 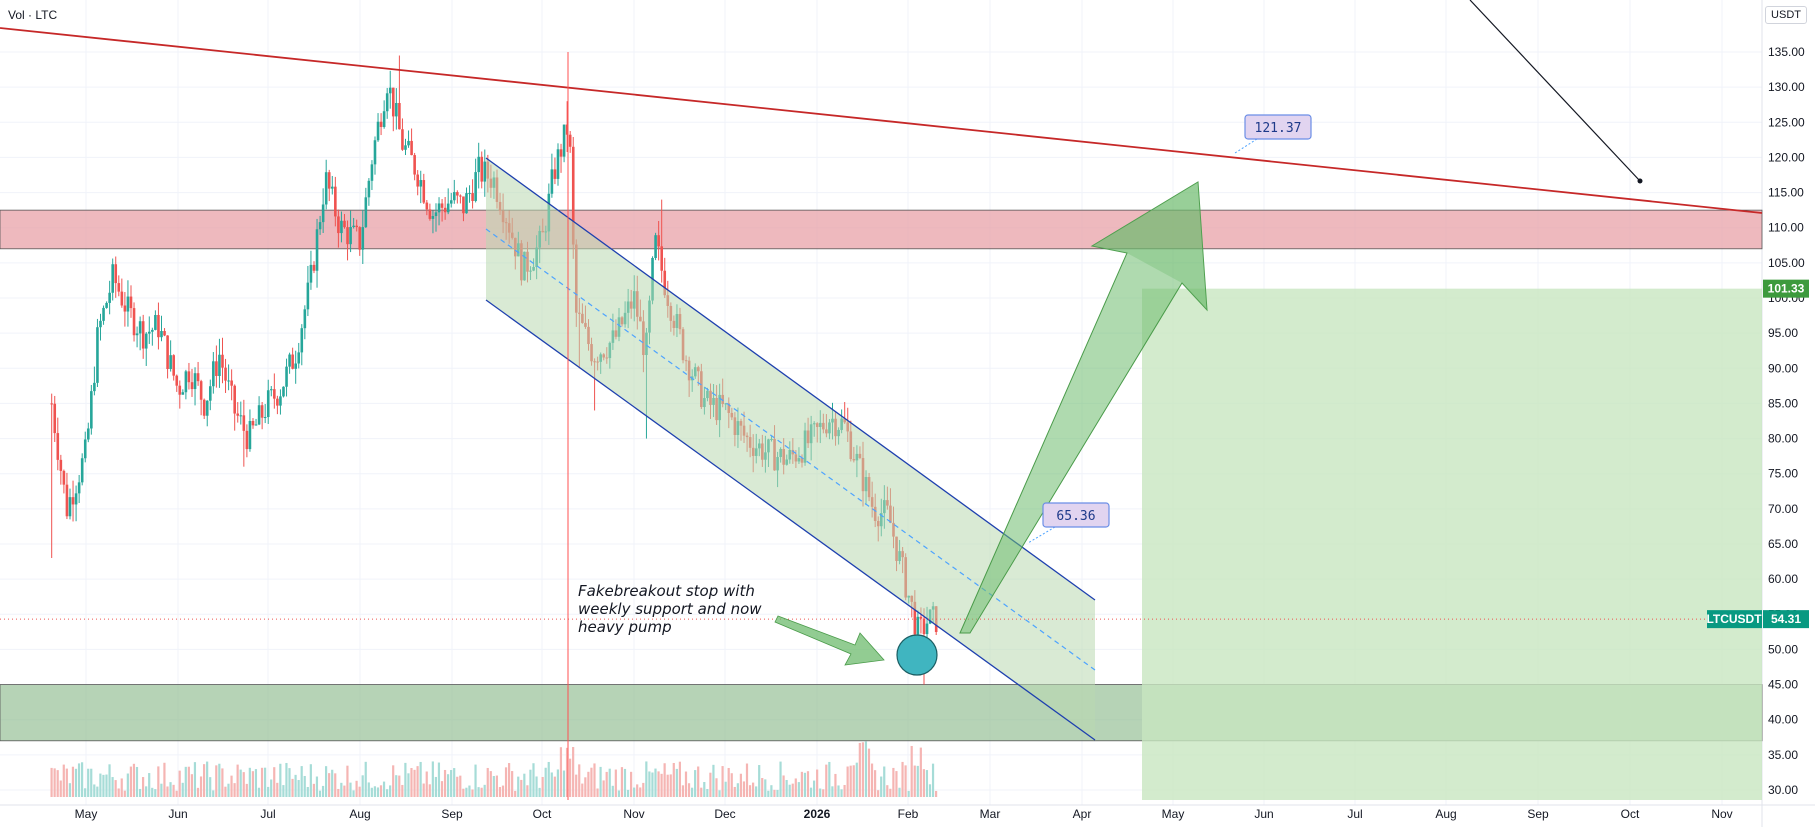 What do you see at coordinates (724, 814) in the screenshot?
I see `x-tick-label: Dec` at bounding box center [724, 814].